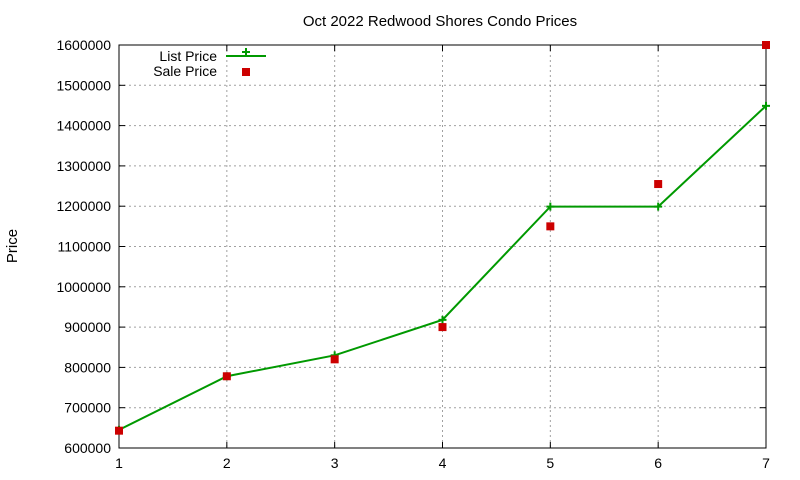  I want to click on y-tick-label: 600000, so click(87, 448).